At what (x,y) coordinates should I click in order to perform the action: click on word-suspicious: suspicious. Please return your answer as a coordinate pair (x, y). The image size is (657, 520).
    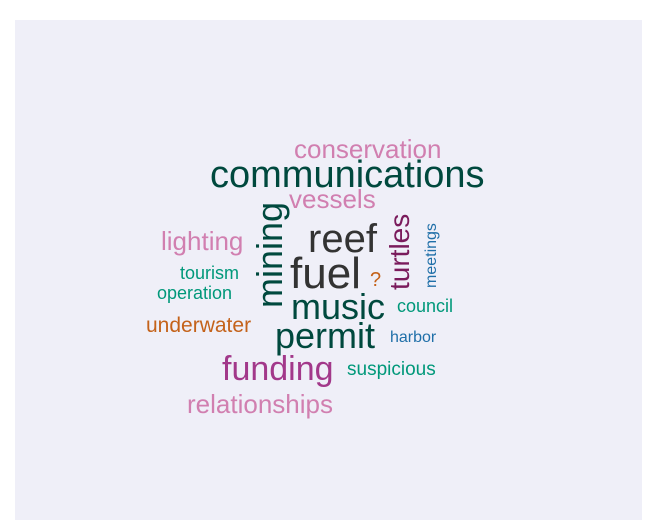
    Looking at the image, I should click on (391, 369).